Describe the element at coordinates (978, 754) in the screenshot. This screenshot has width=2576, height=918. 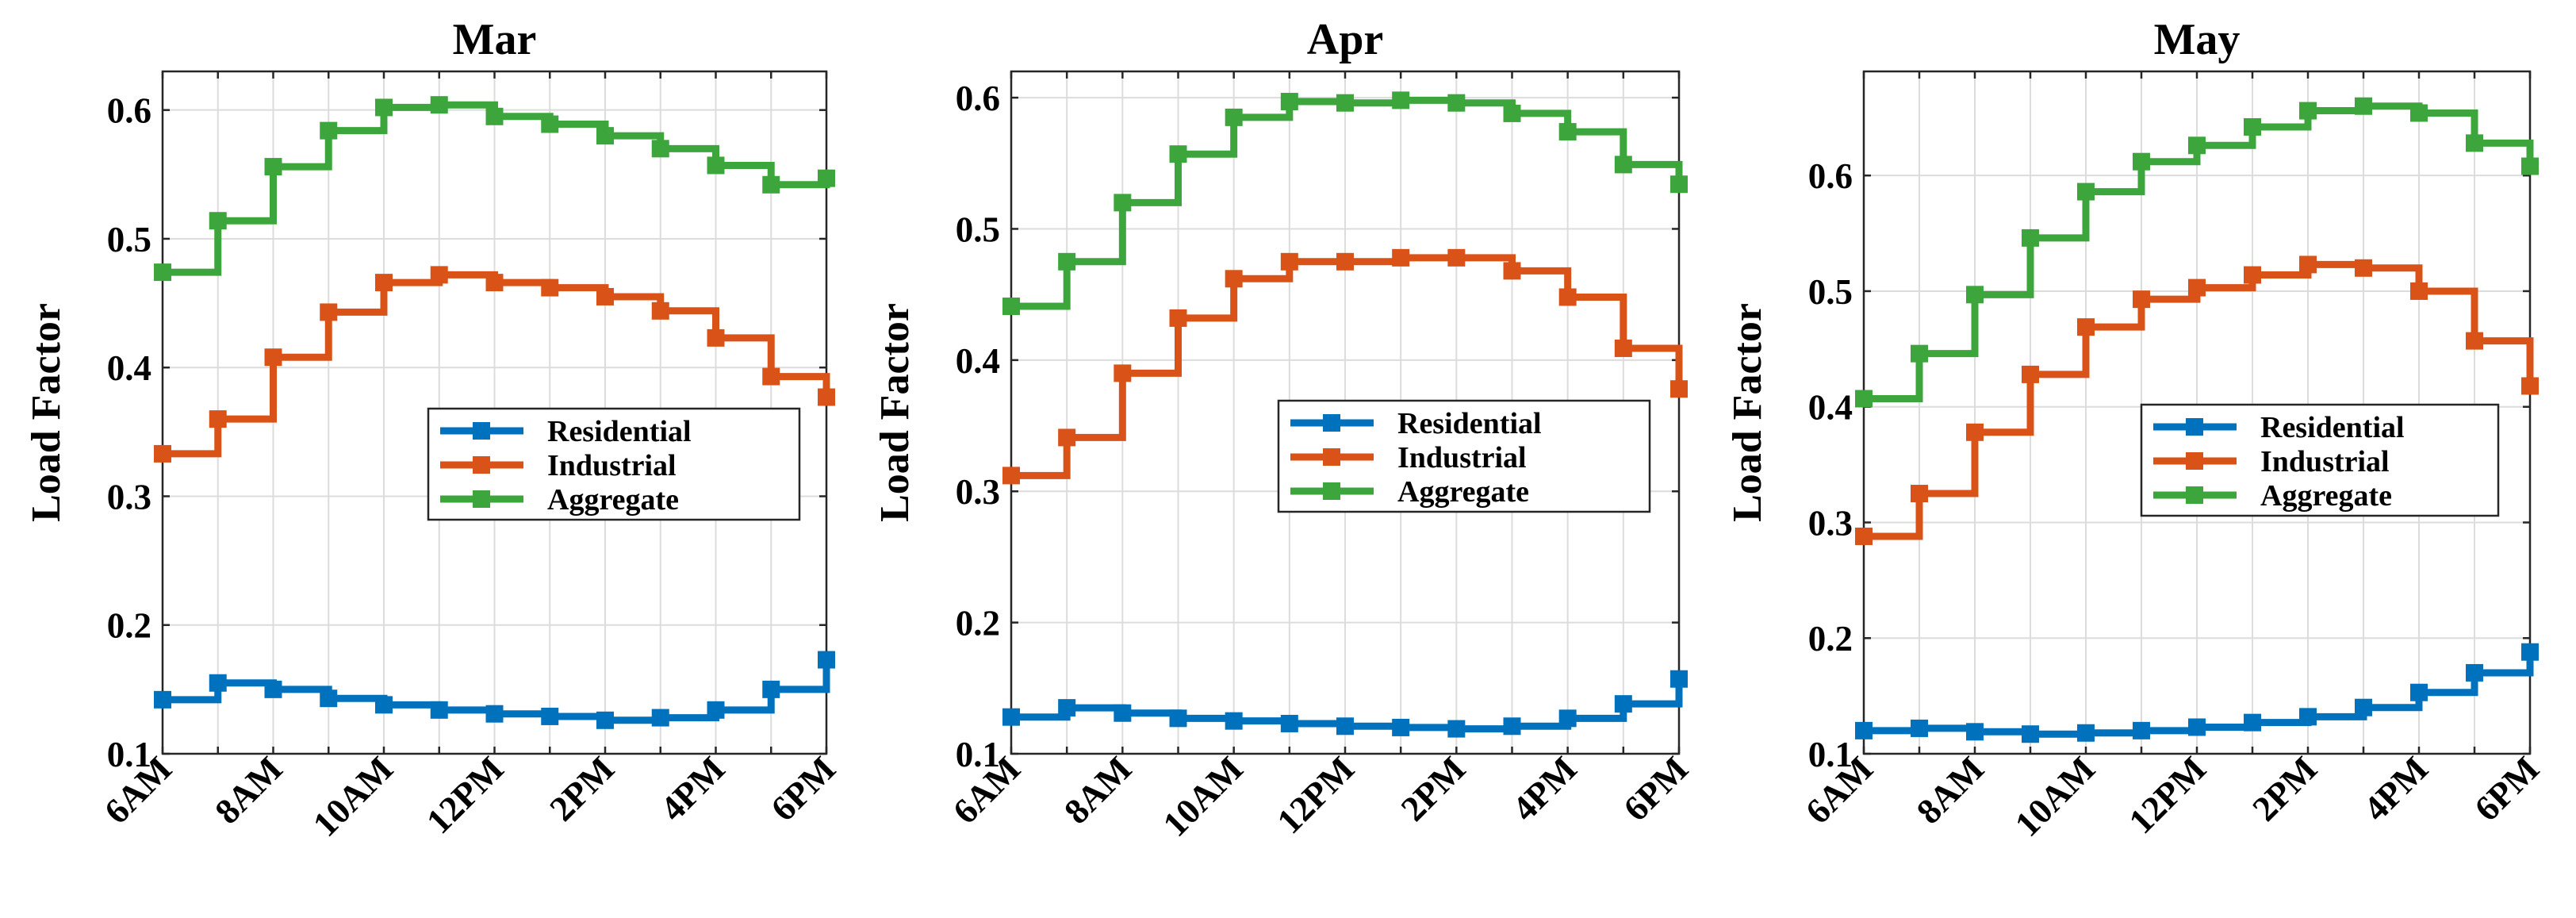
I see `y-tick-label: 0.1` at that location.